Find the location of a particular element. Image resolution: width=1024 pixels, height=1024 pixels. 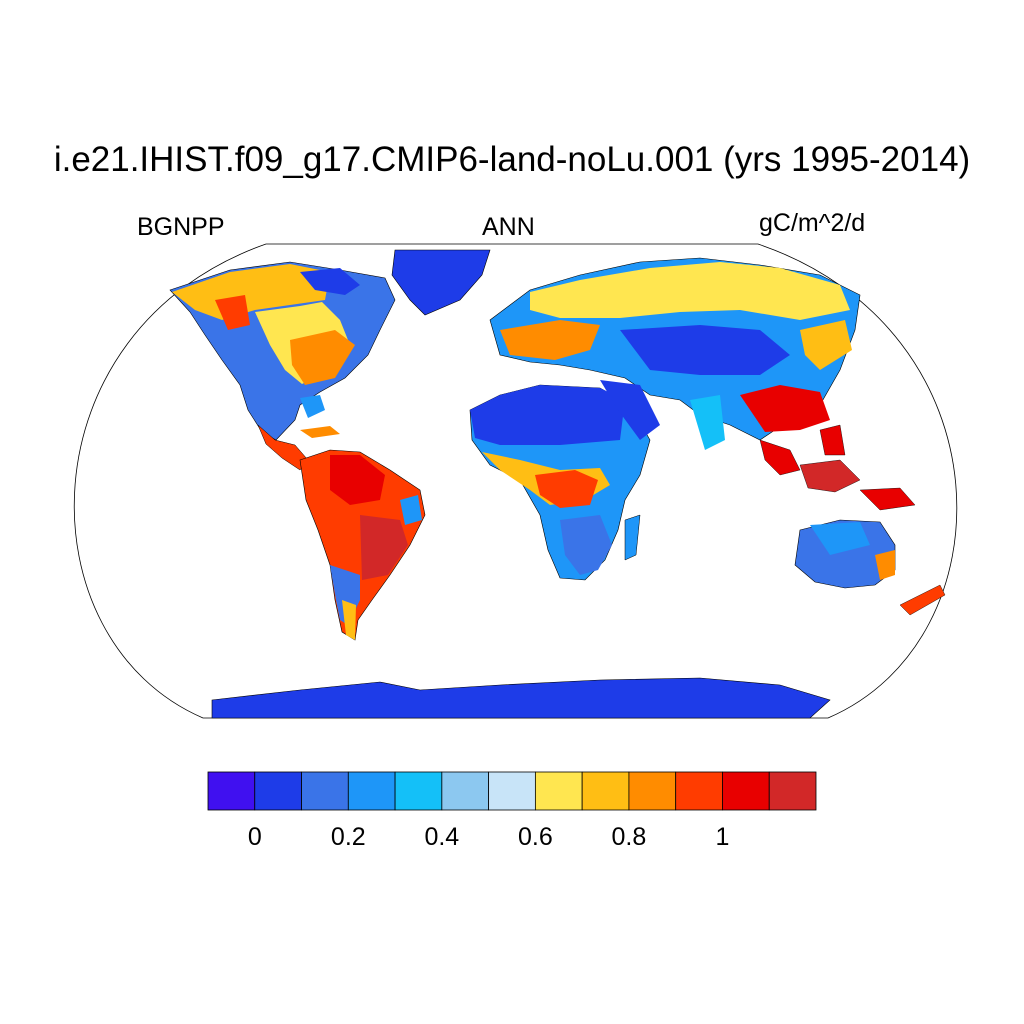

australia is located at coordinates (870, 567).